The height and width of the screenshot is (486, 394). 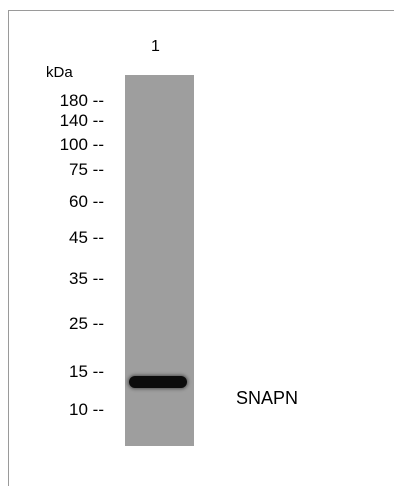 What do you see at coordinates (81, 144) in the screenshot?
I see `marker-100: 100 --` at bounding box center [81, 144].